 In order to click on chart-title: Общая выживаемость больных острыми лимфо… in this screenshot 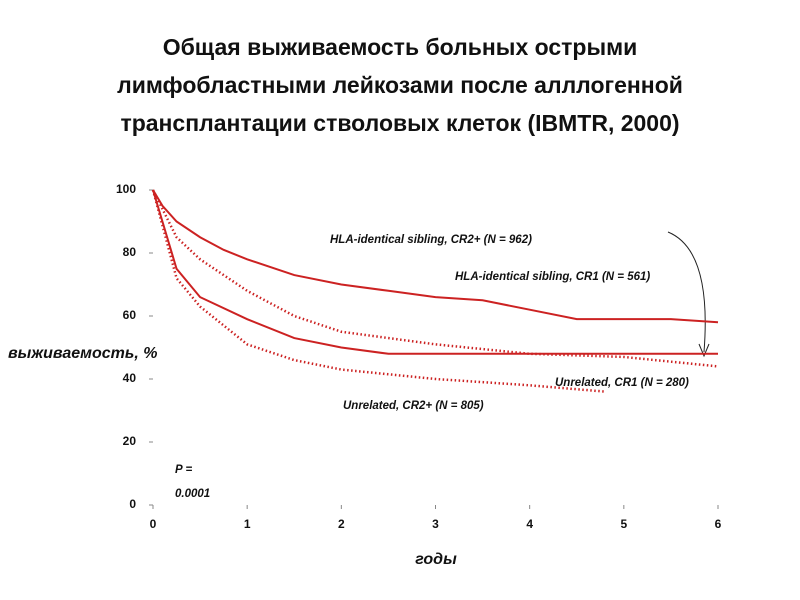, I will do `click(400, 85)`.